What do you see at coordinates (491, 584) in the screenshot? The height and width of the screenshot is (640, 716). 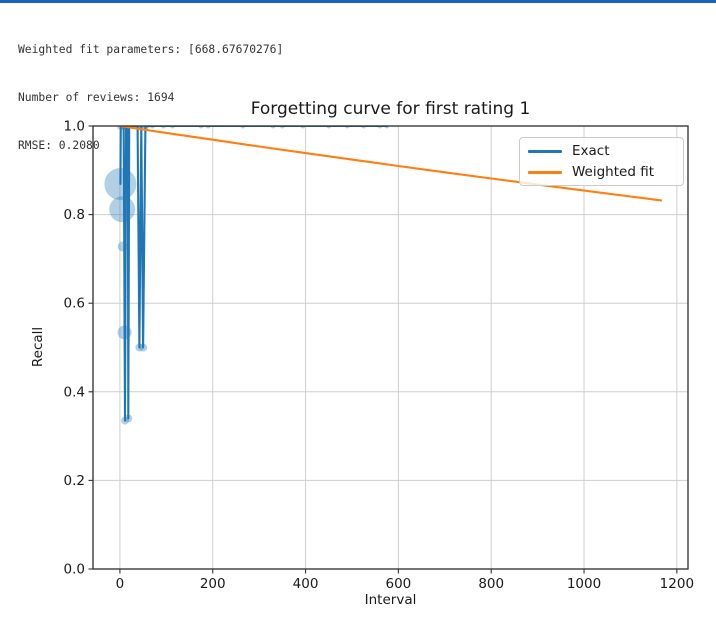 I see `x-tick-label: 800` at bounding box center [491, 584].